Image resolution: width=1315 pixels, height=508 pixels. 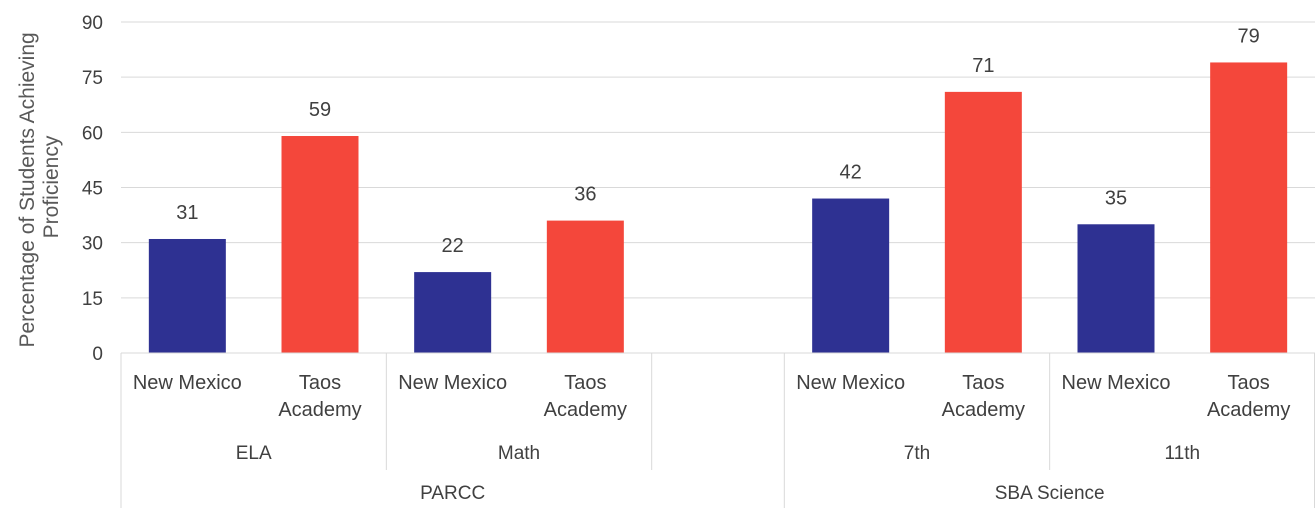 I want to click on y-axis-ticks: 0 15 30 45 60 75 90, so click(x=92, y=189).